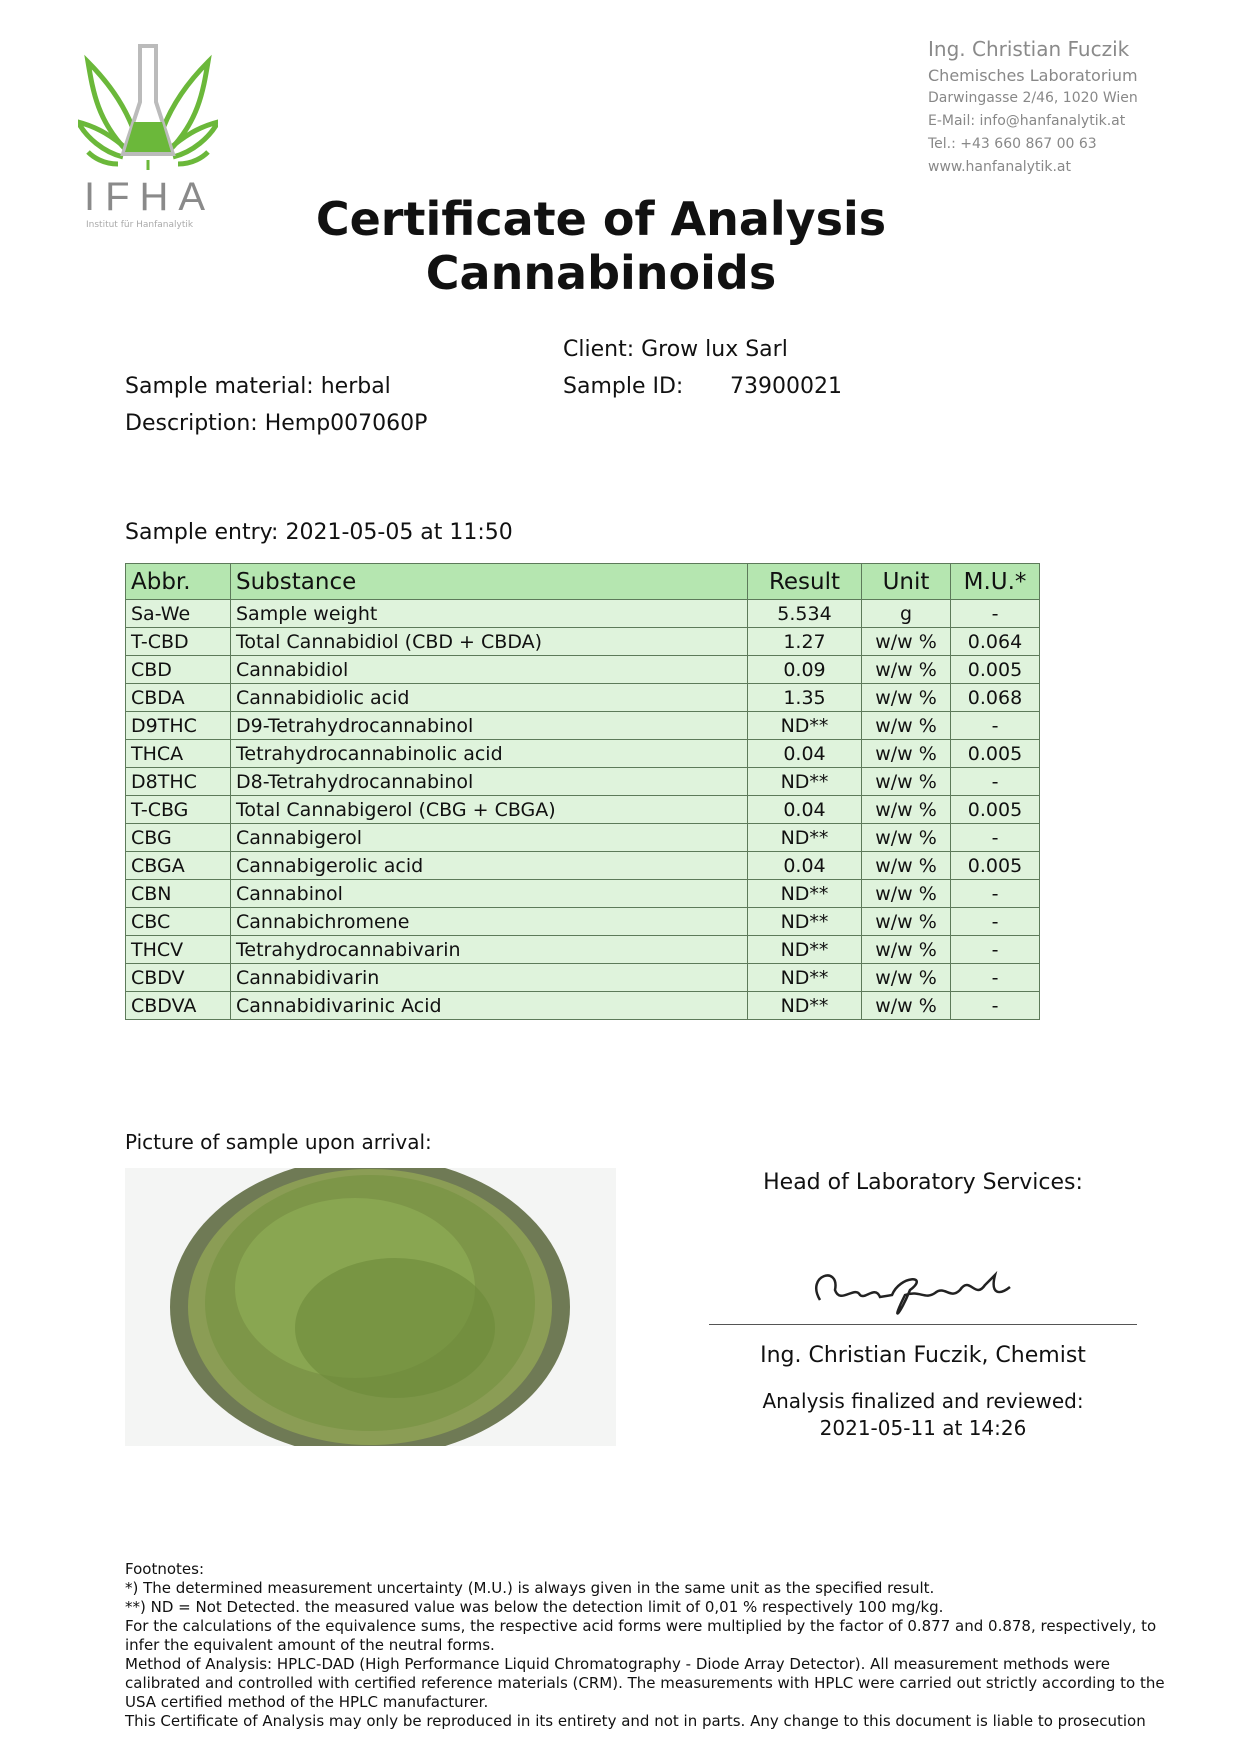 This screenshot has width=1239, height=1754. I want to click on ifha-logo: IFHA Institut für Hanfanalytik, so click(148, 139).